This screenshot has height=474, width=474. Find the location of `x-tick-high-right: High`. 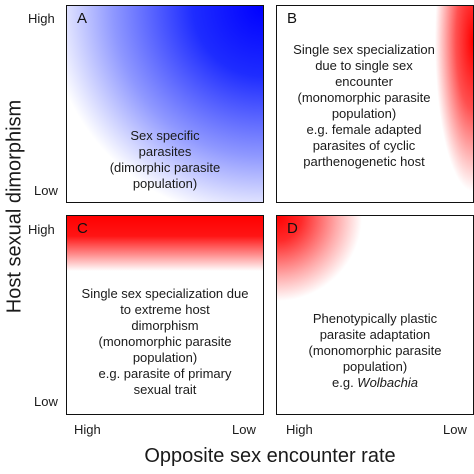

x-tick-high-right: High is located at coordinates (299, 429).